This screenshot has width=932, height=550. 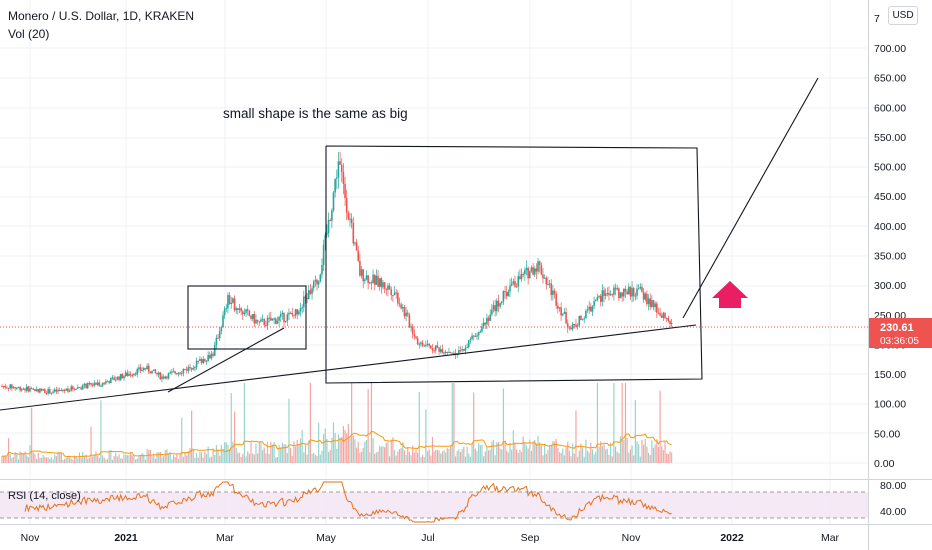 I want to click on volume-bars, so click(x=337, y=423).